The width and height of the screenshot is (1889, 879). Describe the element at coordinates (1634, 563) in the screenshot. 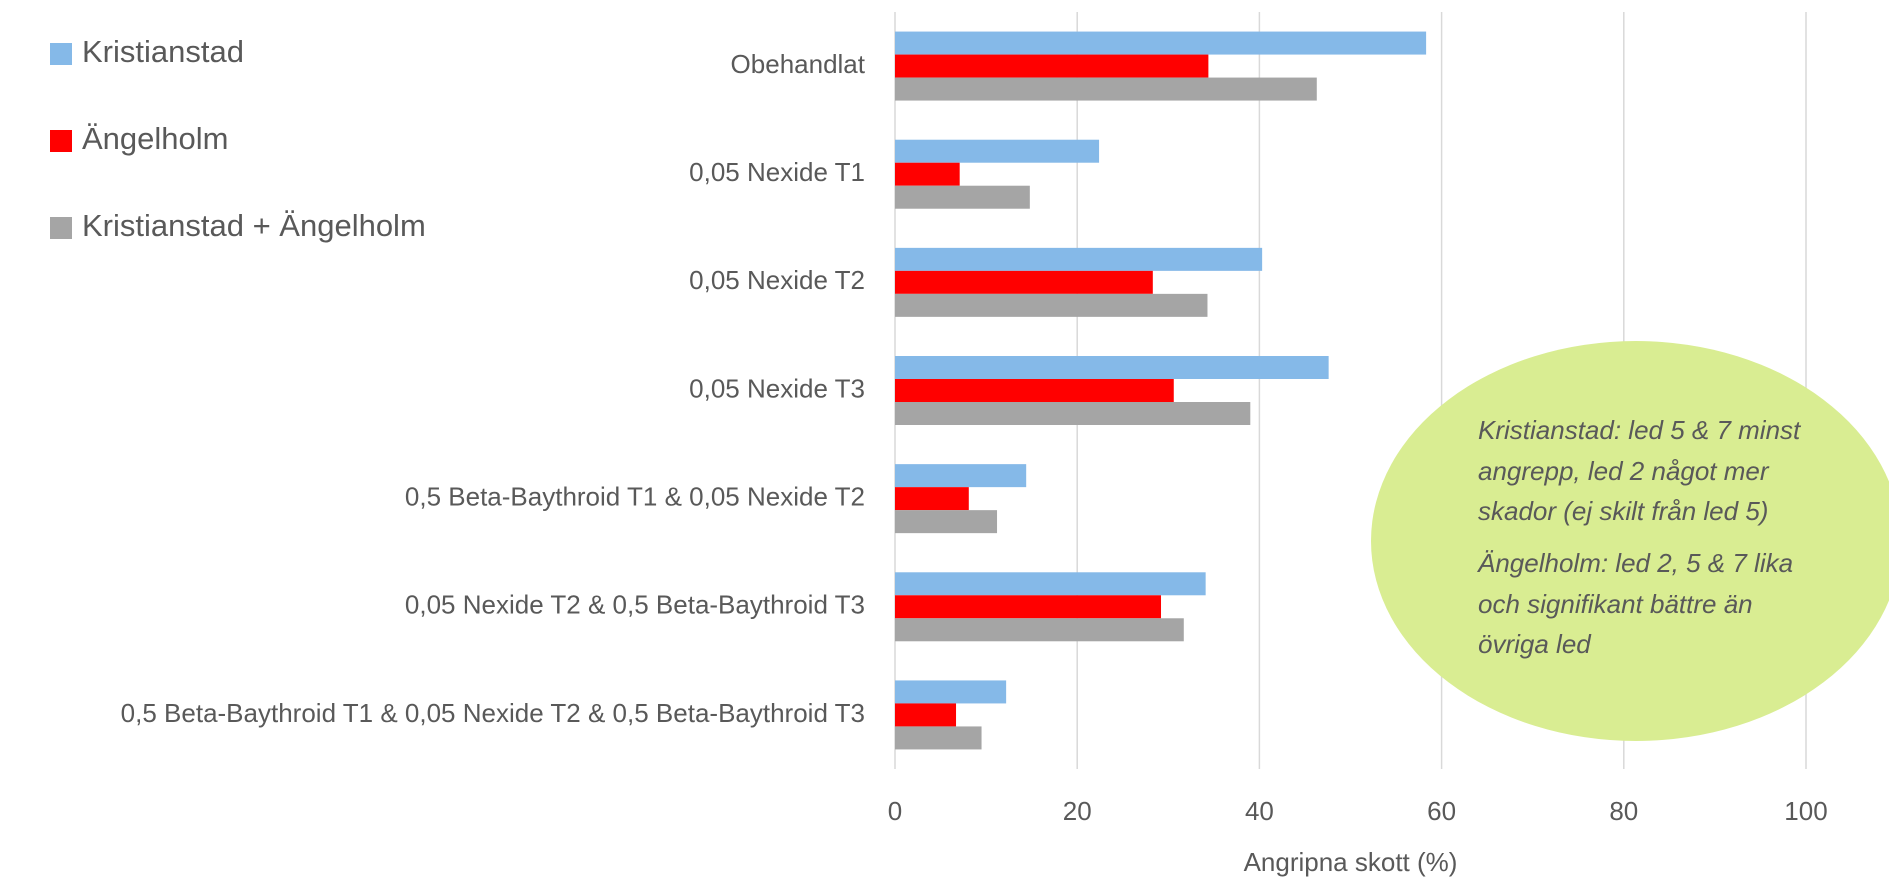

I see `annotation-text: Ängelholm: led 2, 5 & 7 lika` at that location.